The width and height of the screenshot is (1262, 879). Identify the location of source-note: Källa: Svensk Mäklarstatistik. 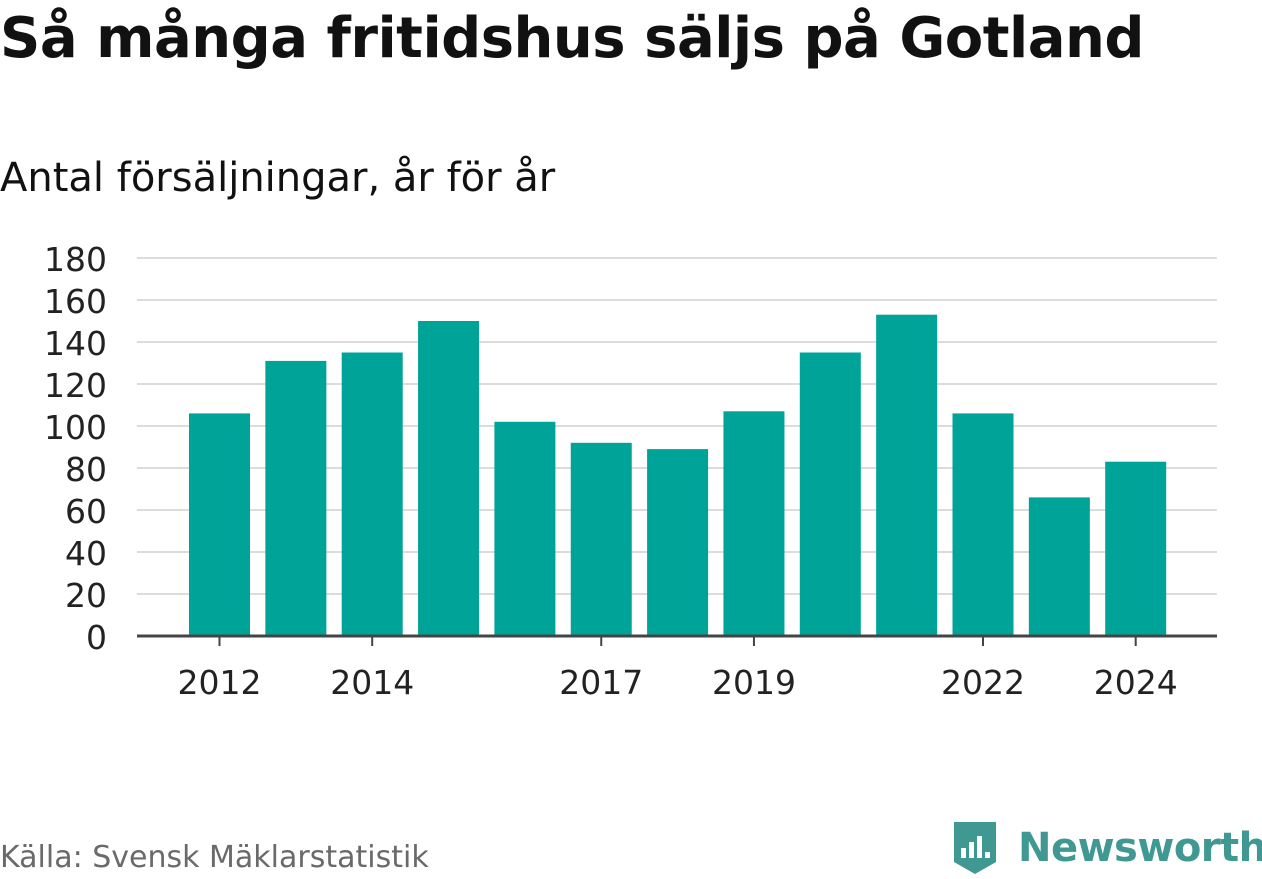
(214, 857).